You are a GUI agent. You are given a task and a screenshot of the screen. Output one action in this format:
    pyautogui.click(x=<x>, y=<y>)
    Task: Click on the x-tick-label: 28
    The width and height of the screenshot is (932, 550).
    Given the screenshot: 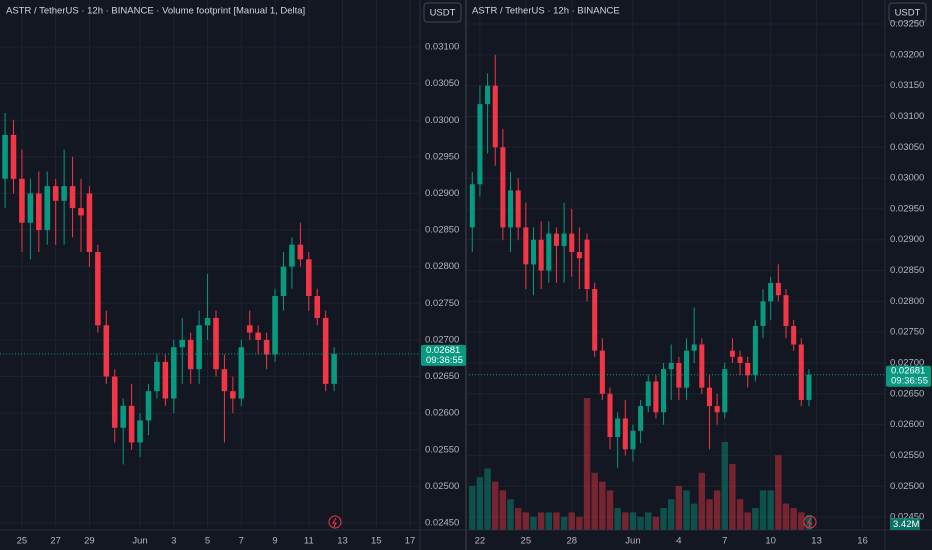 What is the action you would take?
    pyautogui.click(x=571, y=541)
    